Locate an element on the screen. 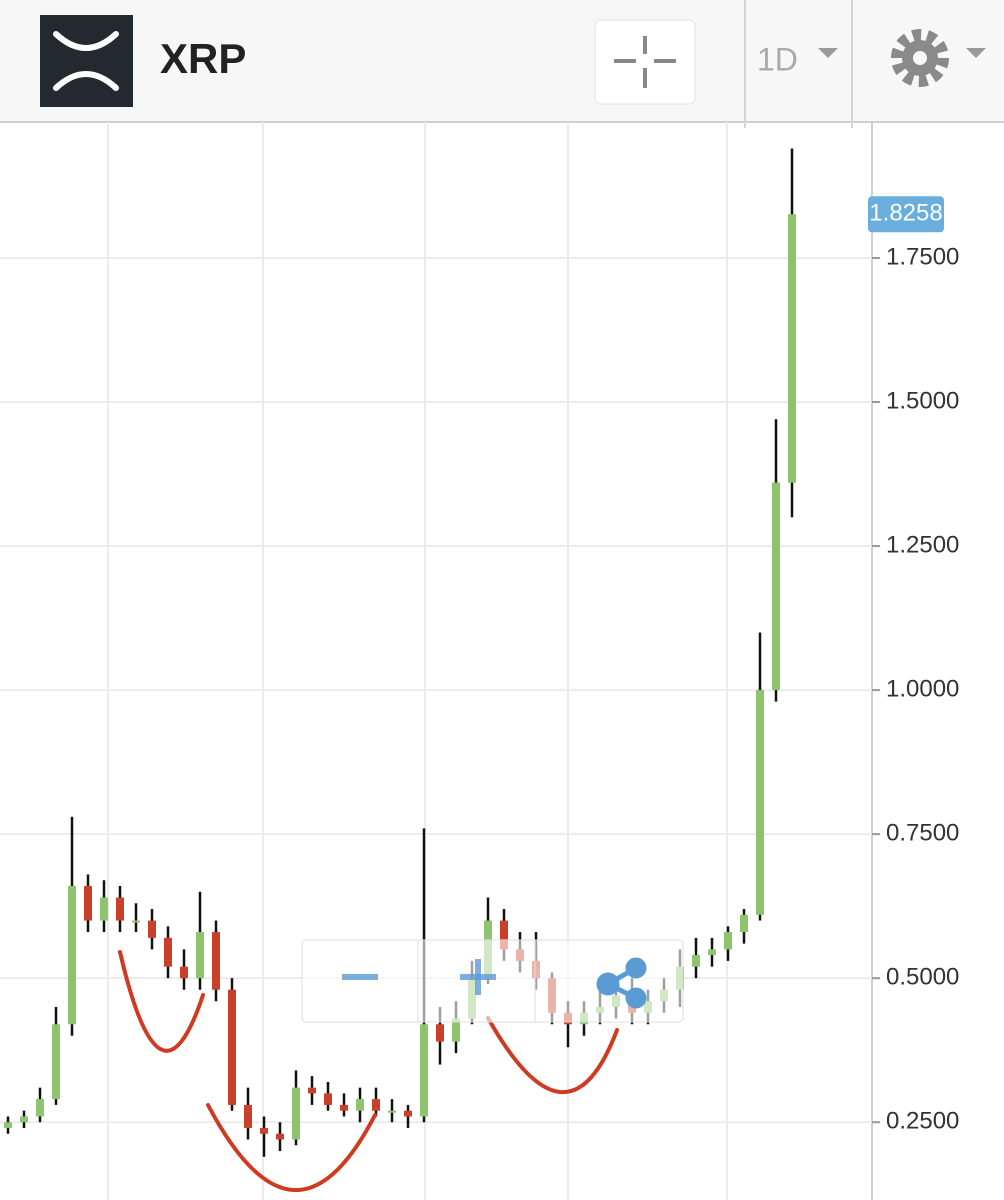 Image resolution: width=1004 pixels, height=1200 pixels. y-tick-label: 1.2500 is located at coordinates (922, 544).